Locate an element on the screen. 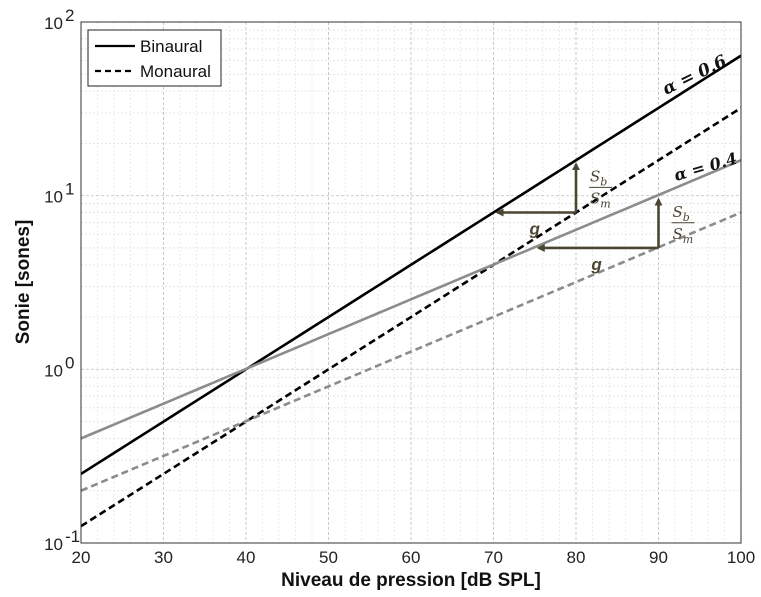 The width and height of the screenshot is (761, 597). legend-box is located at coordinates (154, 58).